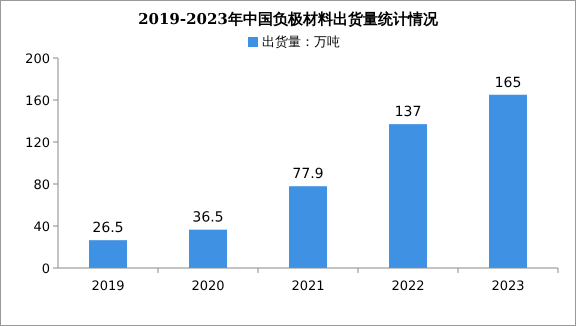 The height and width of the screenshot is (326, 576). I want to click on y-tick-label: 160, so click(37, 101).